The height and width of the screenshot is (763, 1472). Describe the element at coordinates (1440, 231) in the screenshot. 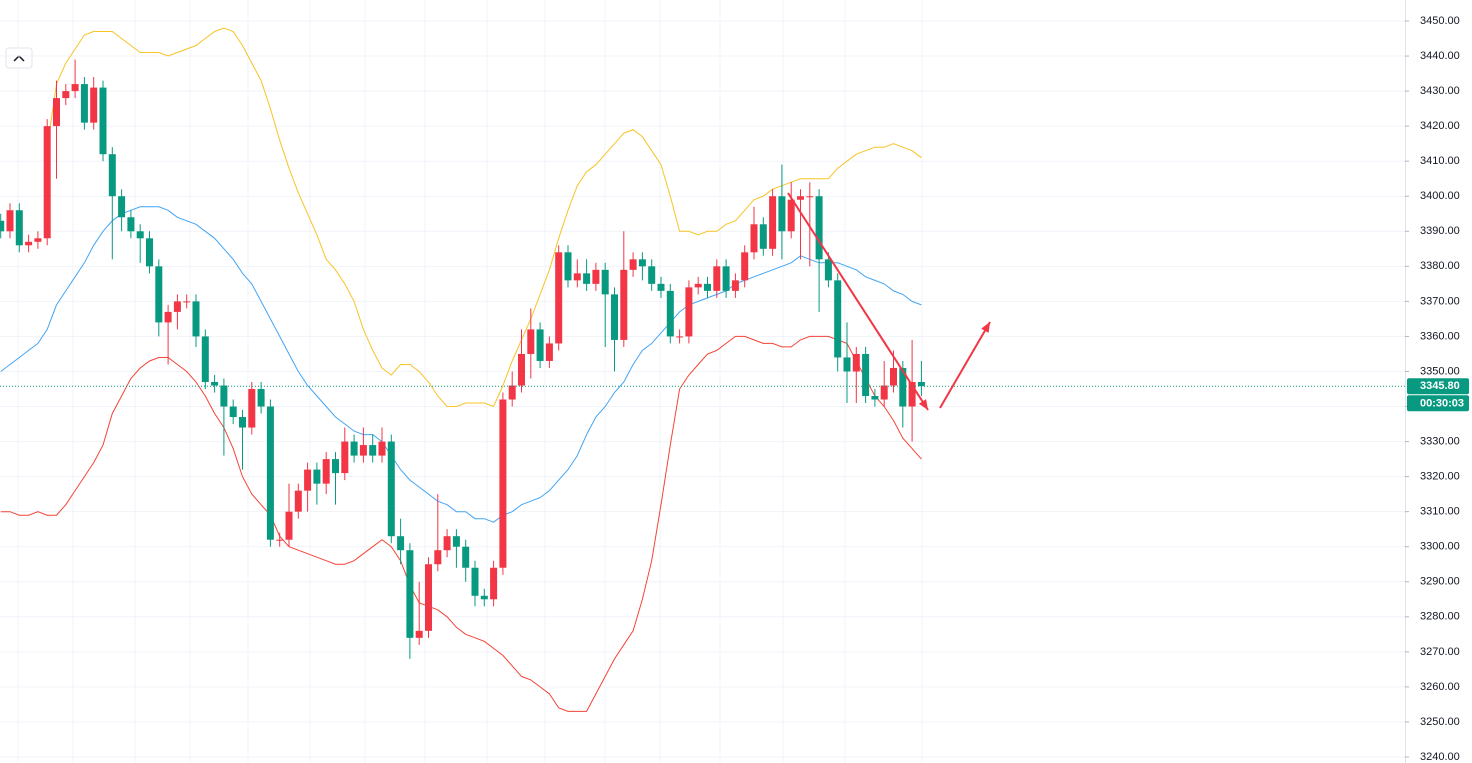

I see `y-tick-label: 3390.00` at that location.